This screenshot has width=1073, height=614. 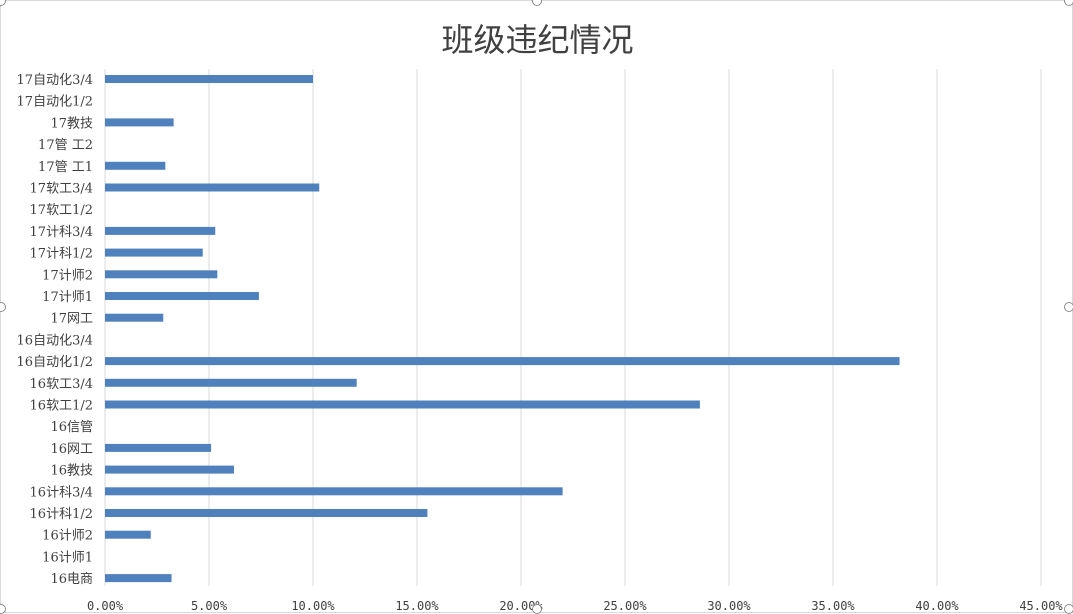 What do you see at coordinates (61, 189) in the screenshot?
I see `y-tick-label: 17软工3/4` at bounding box center [61, 189].